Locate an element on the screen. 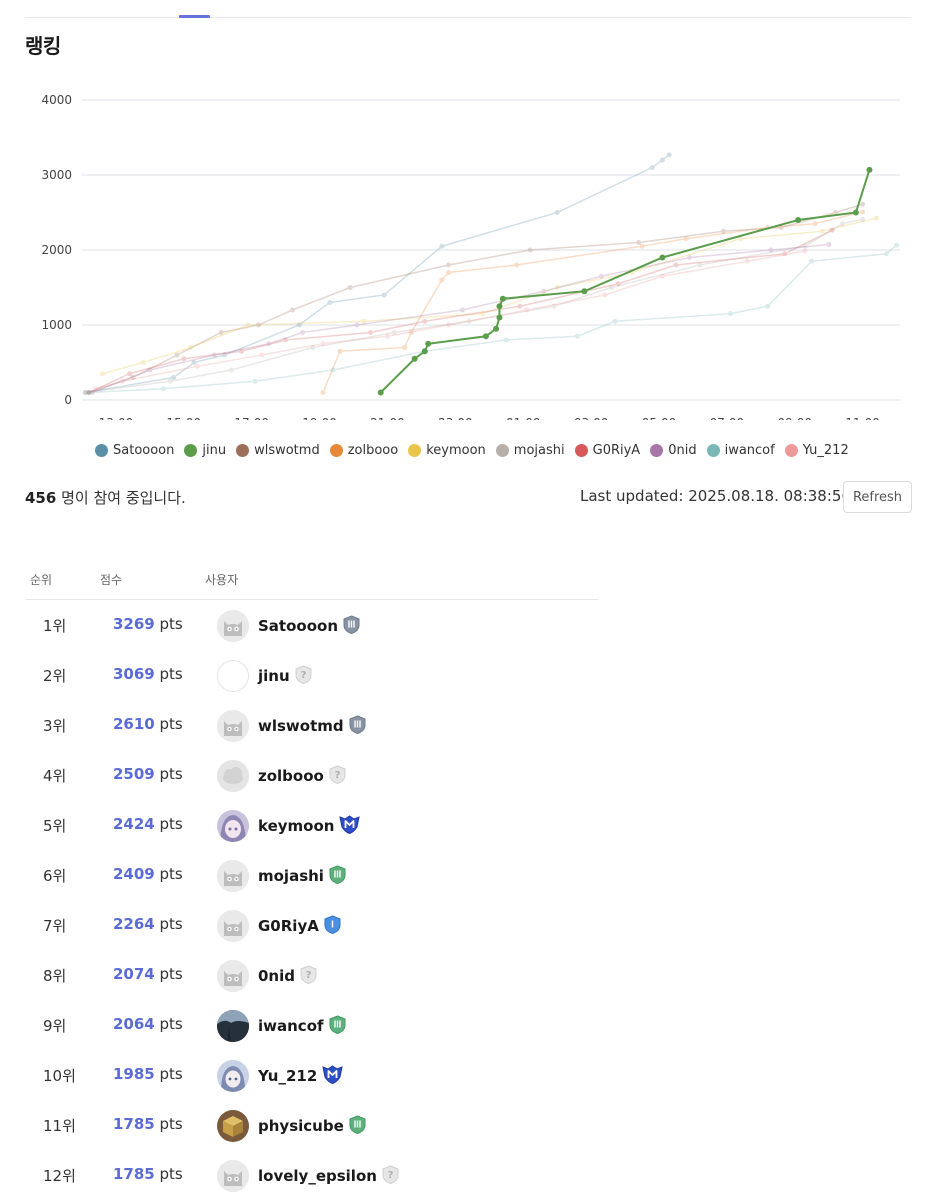 Image resolution: width=931 pixels, height=1200 pixels. legend-item: 0nid is located at coordinates (673, 450).